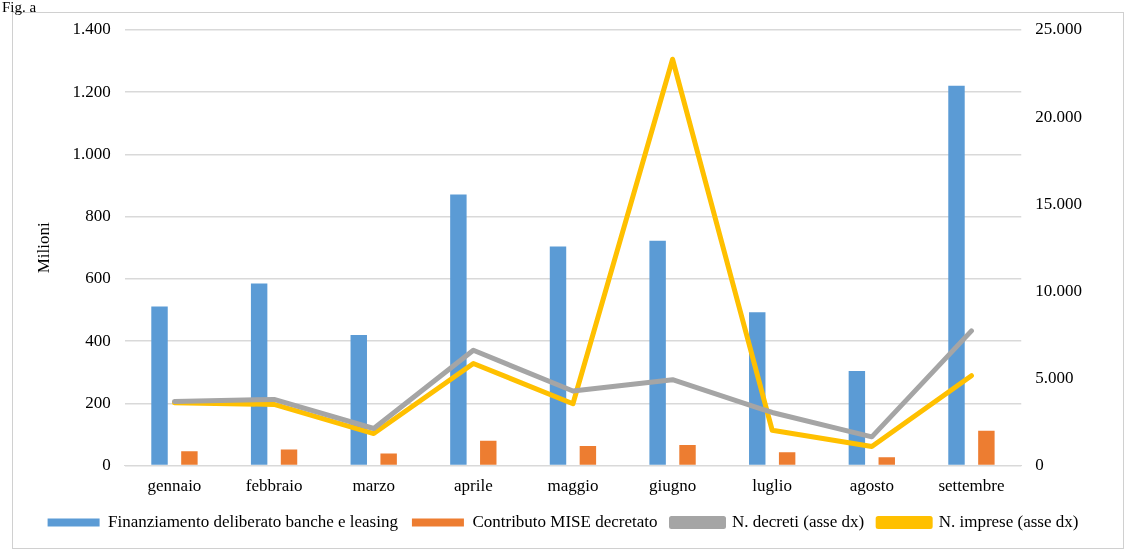 The width and height of the screenshot is (1126, 551). I want to click on y-tick-label: 800, so click(98, 216).